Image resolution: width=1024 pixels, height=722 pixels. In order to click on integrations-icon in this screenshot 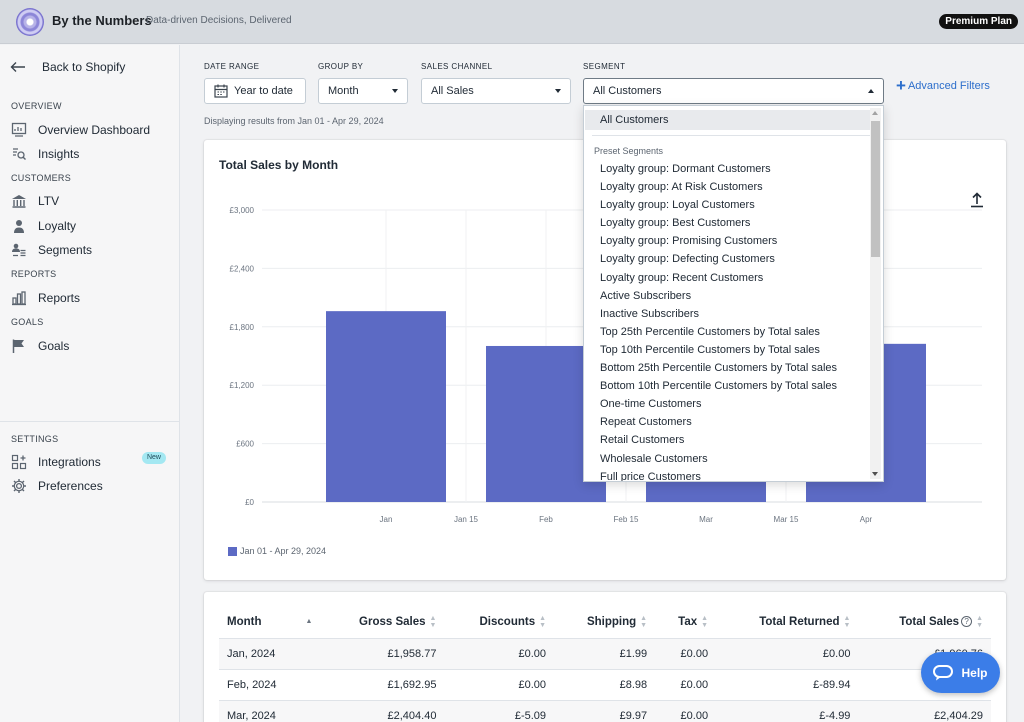, I will do `click(19, 462)`.